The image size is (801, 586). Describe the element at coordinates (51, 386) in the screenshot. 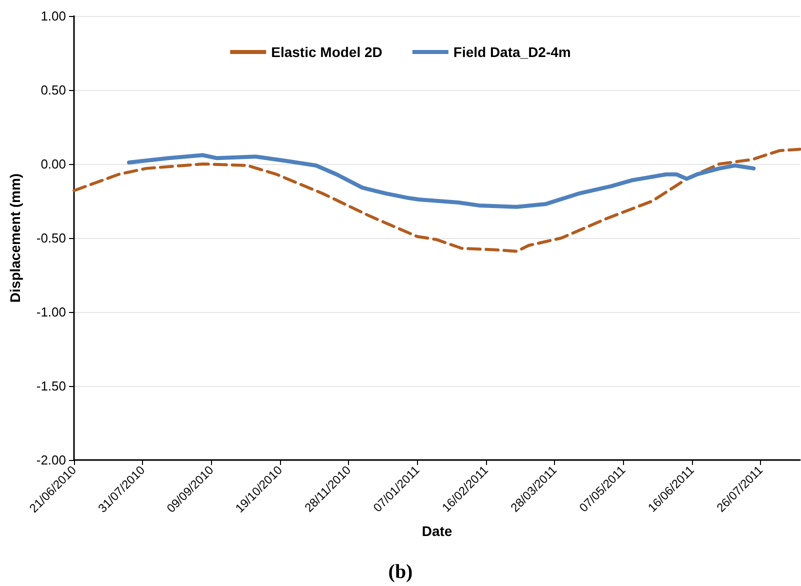

I see `y-tick-label: -1.50` at that location.